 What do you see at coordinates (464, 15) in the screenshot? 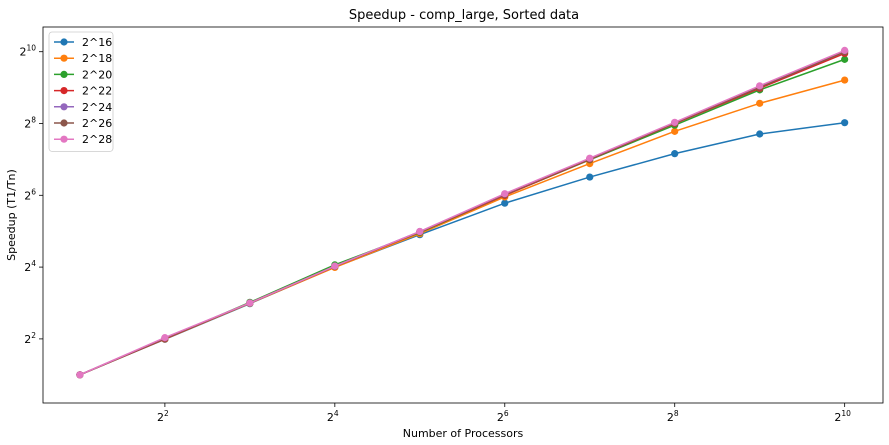
I see `chart-title: Speedup - comp_large, Sorted data` at bounding box center [464, 15].